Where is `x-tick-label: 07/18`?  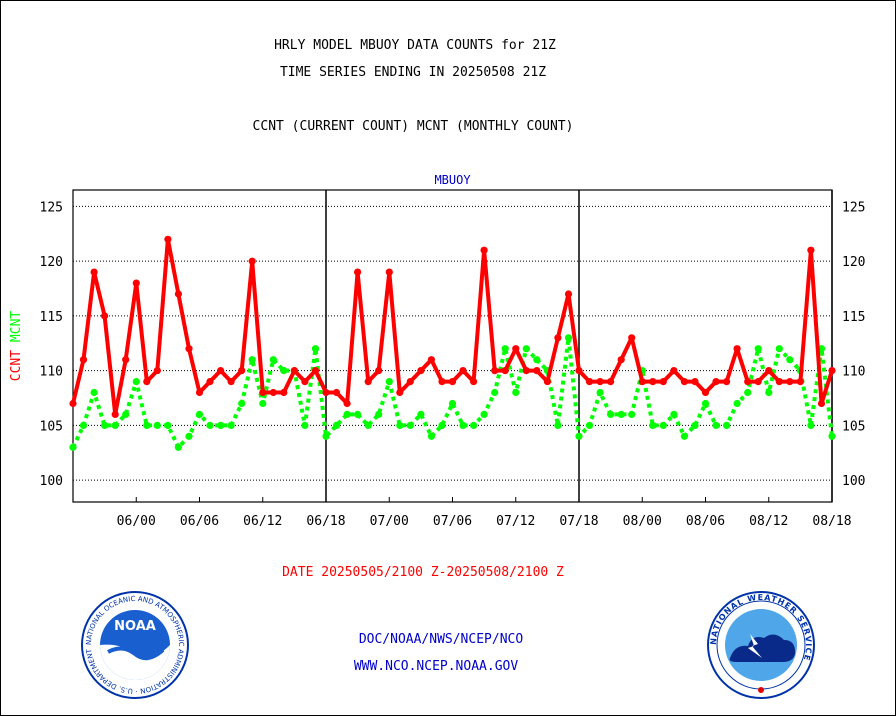
x-tick-label: 07/18 is located at coordinates (578, 521).